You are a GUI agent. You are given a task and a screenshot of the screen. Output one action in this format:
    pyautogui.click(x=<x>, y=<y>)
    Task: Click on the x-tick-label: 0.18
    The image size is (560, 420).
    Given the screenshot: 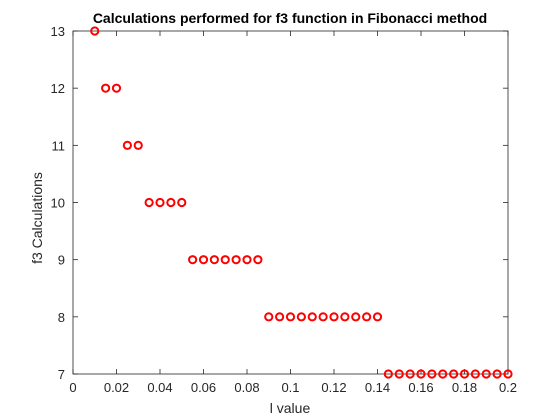 What is the action you would take?
    pyautogui.click(x=464, y=387)
    